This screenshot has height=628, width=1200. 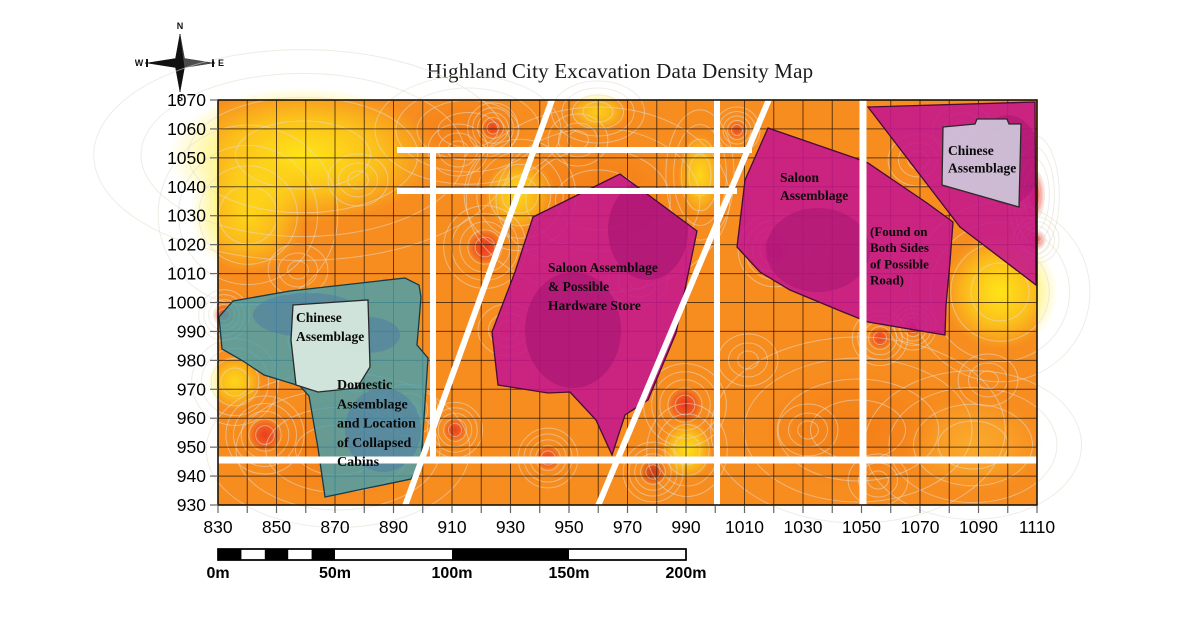 What do you see at coordinates (186, 100) in the screenshot?
I see `y-axis-label: 1070` at bounding box center [186, 100].